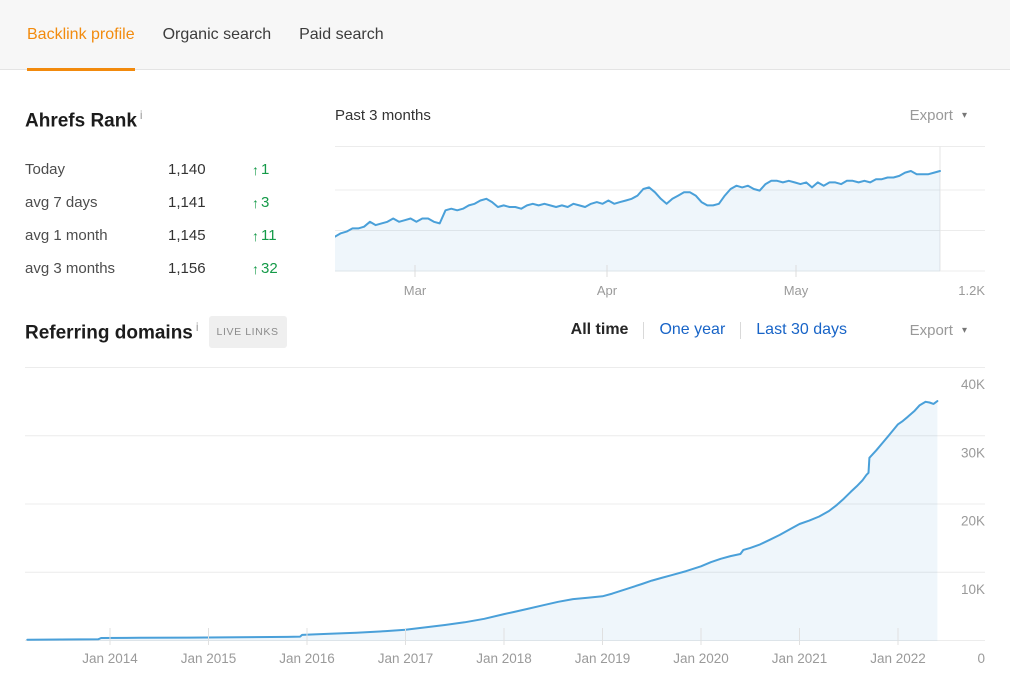 The height and width of the screenshot is (691, 1010). I want to click on rank-chart-range-label: Past 3 months, so click(383, 115).